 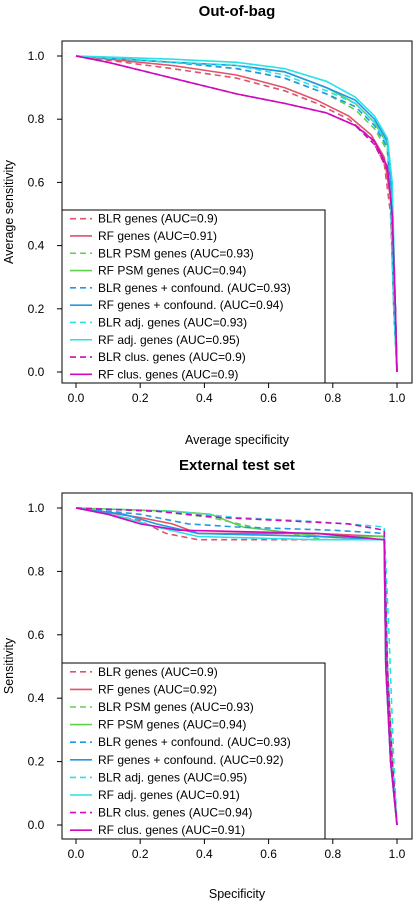 What do you see at coordinates (237, 894) in the screenshot?
I see `x-axis-label: Specificity` at bounding box center [237, 894].